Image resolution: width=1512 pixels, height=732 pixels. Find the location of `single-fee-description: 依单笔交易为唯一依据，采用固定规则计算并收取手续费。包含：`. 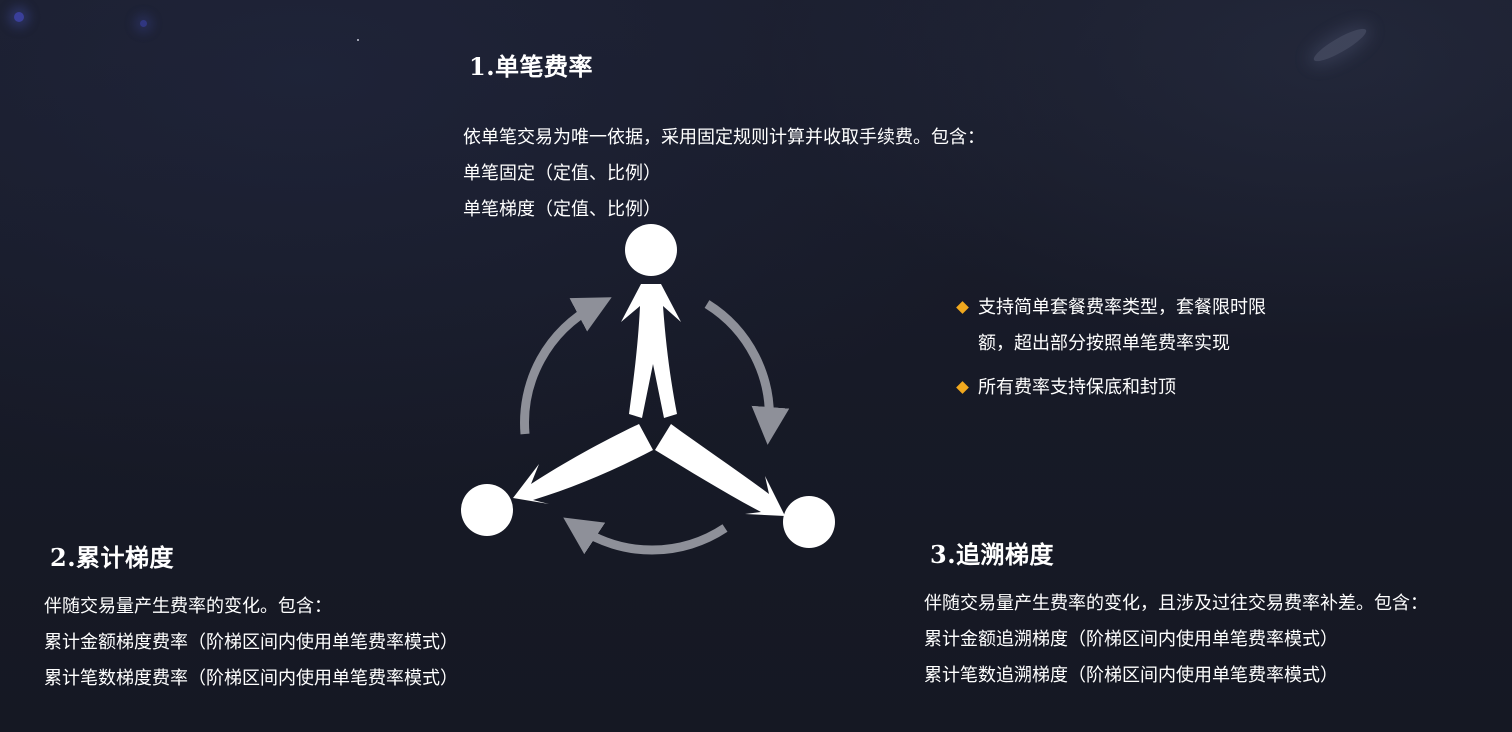

single-fee-description: 依单笔交易为唯一依据，采用固定规则计算并收取手续费。包含： is located at coordinates (724, 137).